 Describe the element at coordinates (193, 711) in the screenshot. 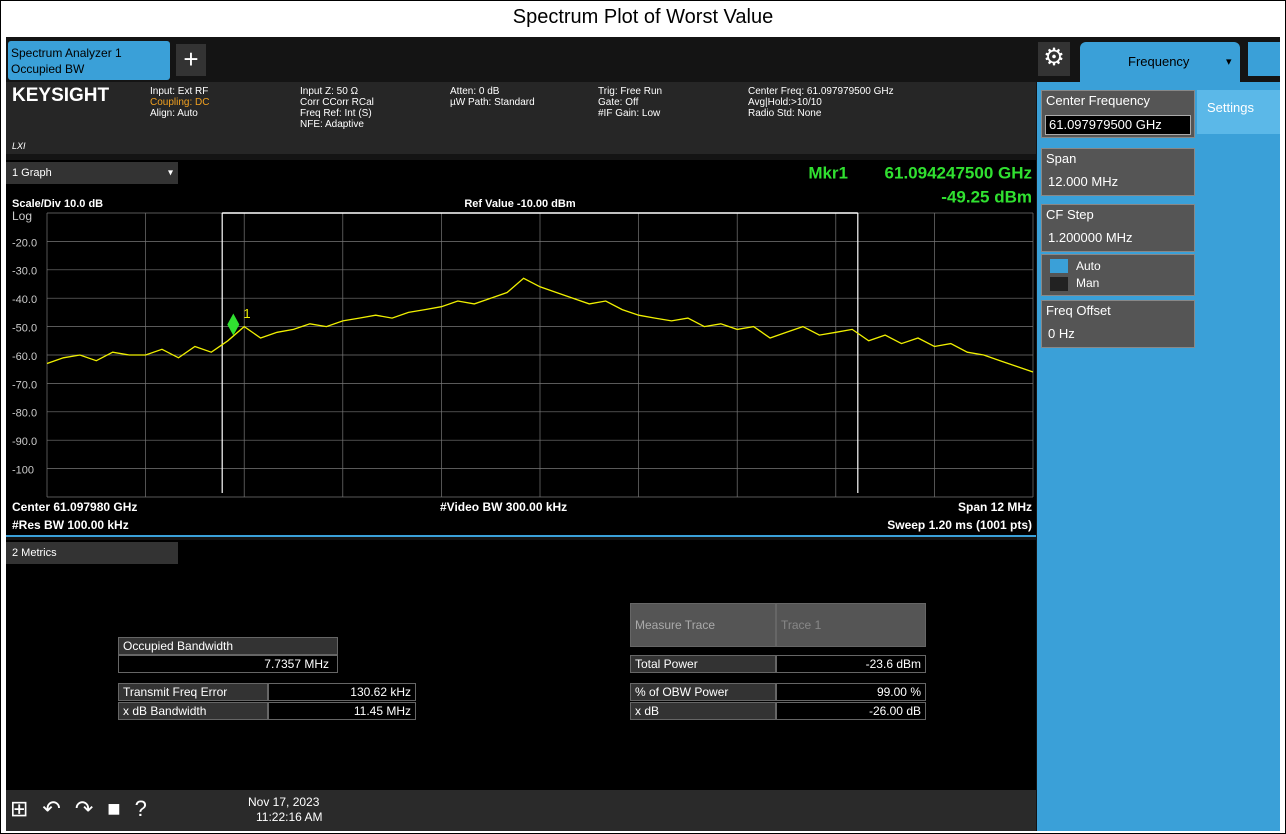

I see `metric-label: x dB Bandwidth` at that location.